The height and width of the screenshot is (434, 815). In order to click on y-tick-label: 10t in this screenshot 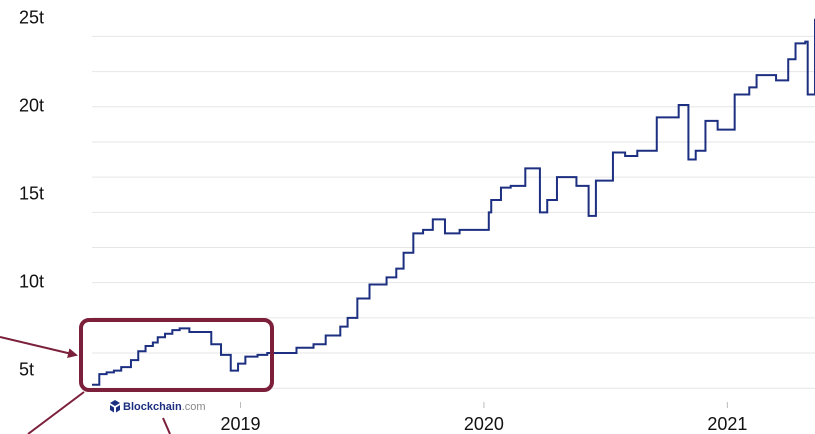, I will do `click(31, 281)`.